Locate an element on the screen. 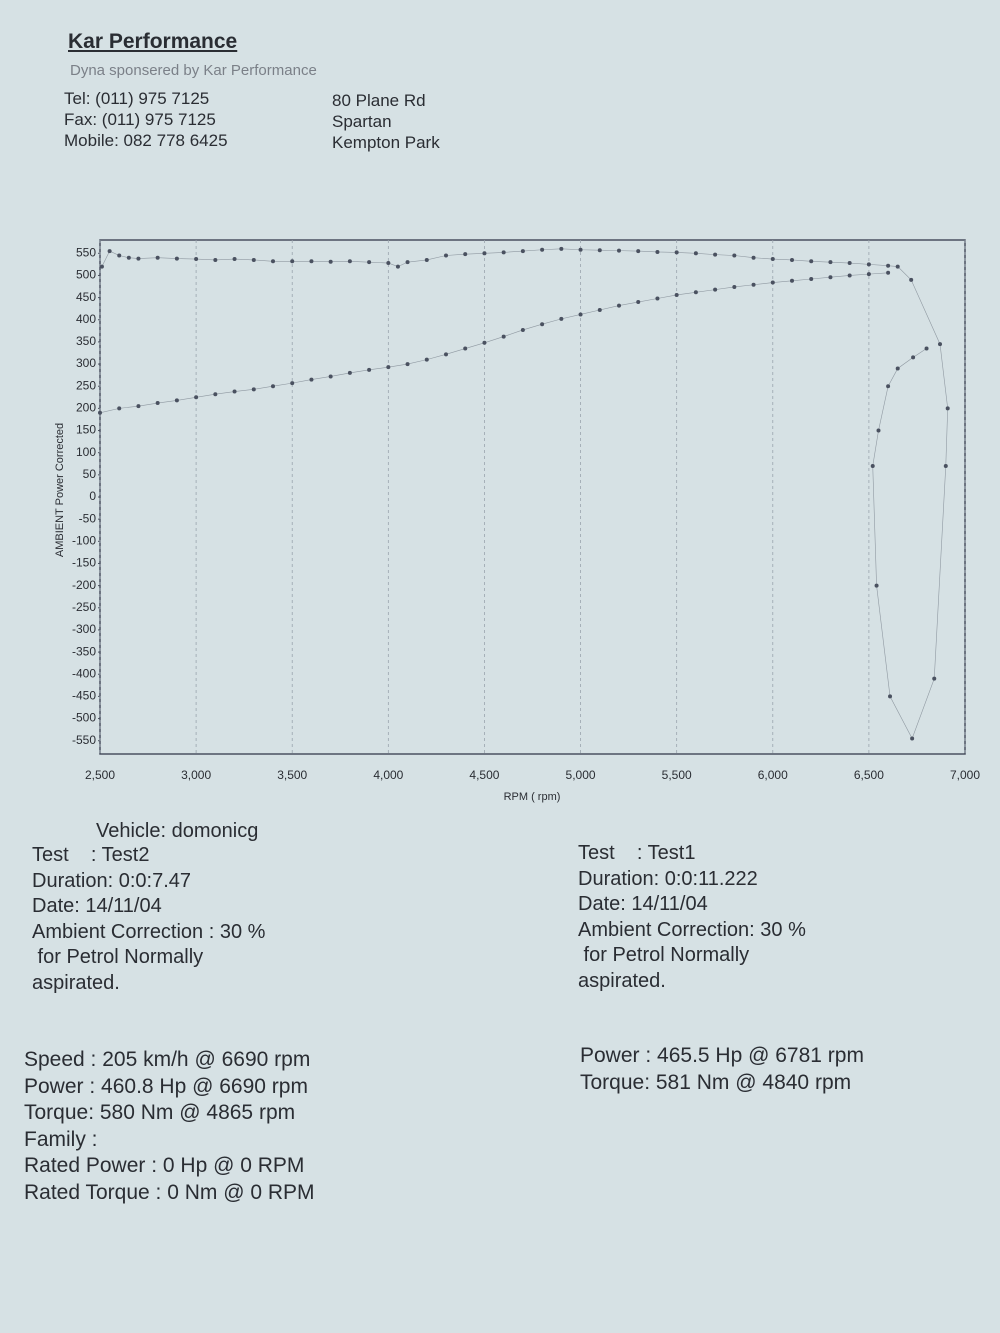 This screenshot has height=1333, width=1000. info-line: Duration: 0:0:11.222 is located at coordinates (668, 878).